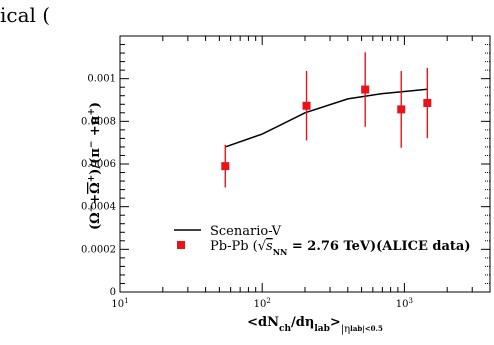 This screenshot has width=494, height=345. Describe the element at coordinates (98, 207) in the screenshot. I see `y-tick-label: 0.0004` at that location.